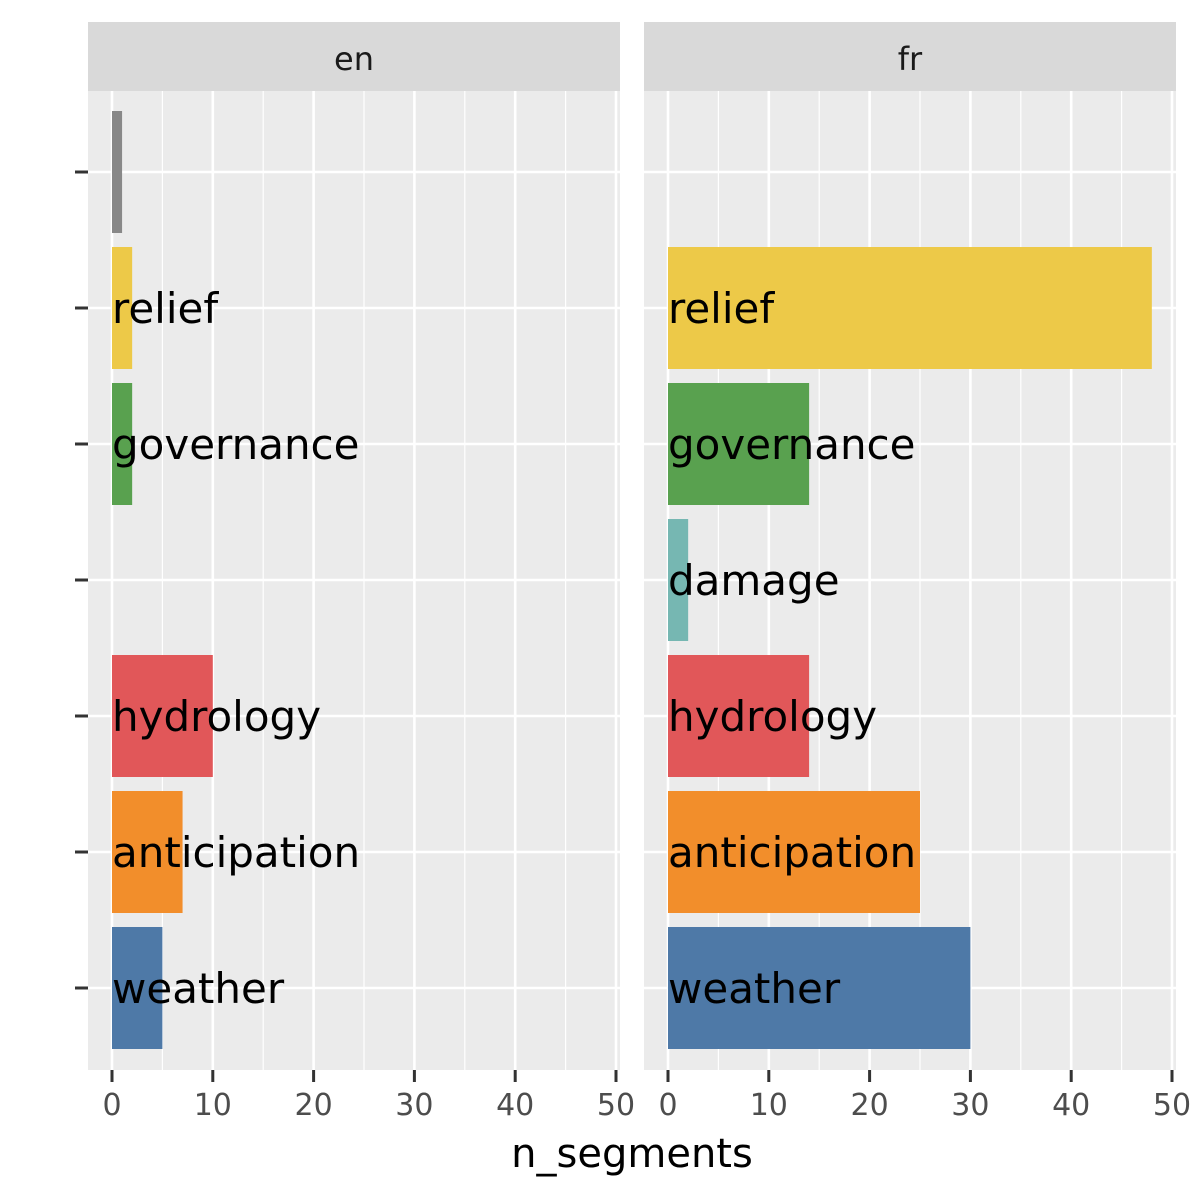  What do you see at coordinates (678, 580) in the screenshot?
I see `bar-damage` at bounding box center [678, 580].